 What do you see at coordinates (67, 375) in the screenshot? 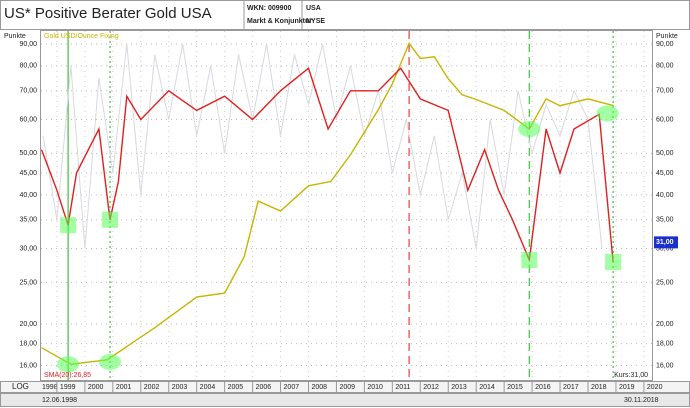
I see `legend-label: SMA(20):26,85` at bounding box center [67, 375].